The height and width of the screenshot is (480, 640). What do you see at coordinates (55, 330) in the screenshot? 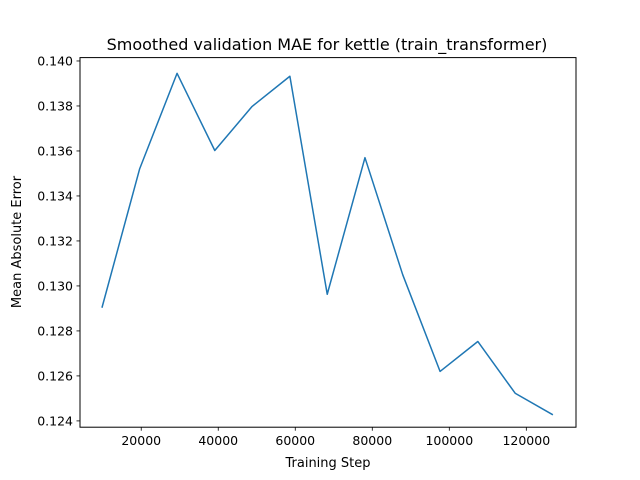
I see `y-tick-label: 0.128` at bounding box center [55, 330].